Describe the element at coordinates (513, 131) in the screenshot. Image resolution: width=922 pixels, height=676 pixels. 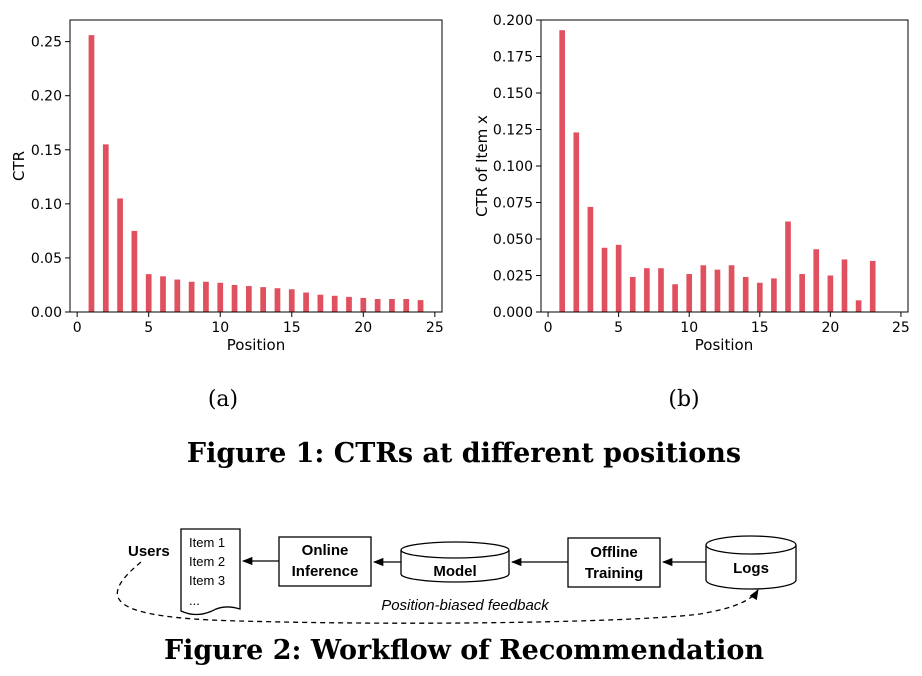
I see `y-tick-label: 0.125` at that location.